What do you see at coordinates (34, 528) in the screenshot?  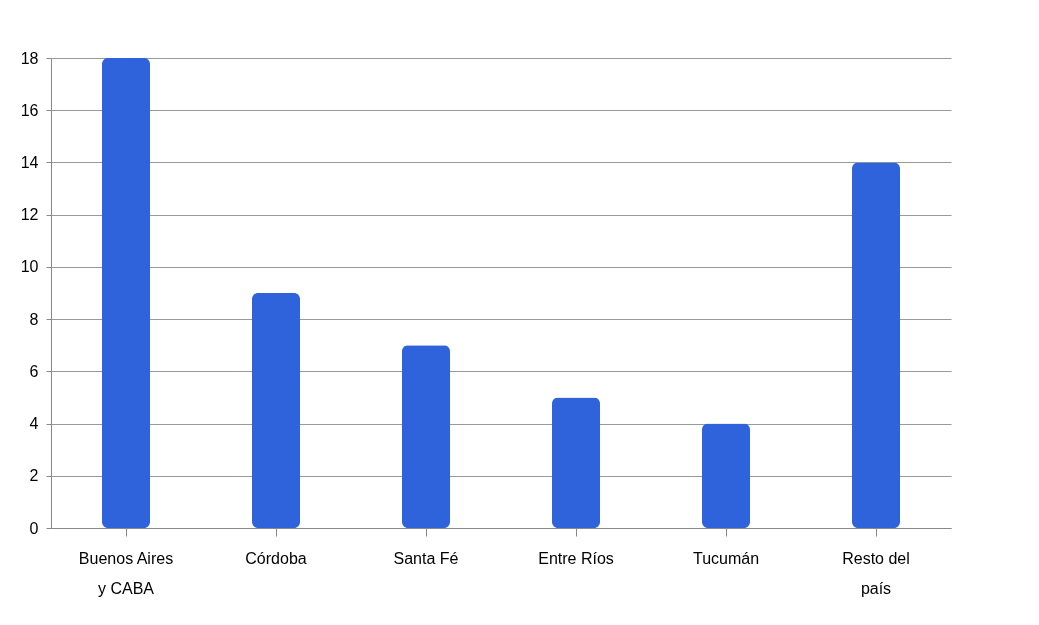 I see `y-tick-label: 0` at bounding box center [34, 528].